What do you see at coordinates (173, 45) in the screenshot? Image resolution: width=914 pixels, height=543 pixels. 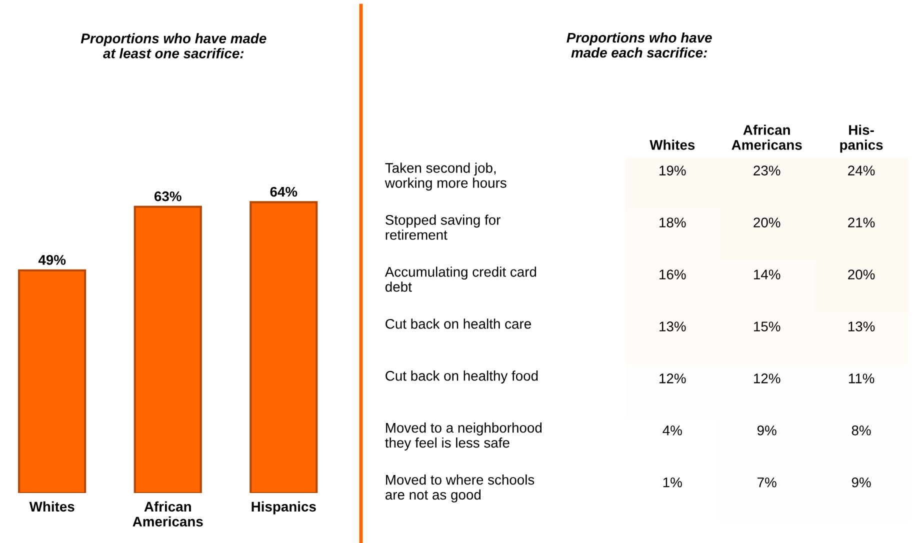 I see `chart-title: Proportions who have made at least one sacrifice:` at bounding box center [173, 45].